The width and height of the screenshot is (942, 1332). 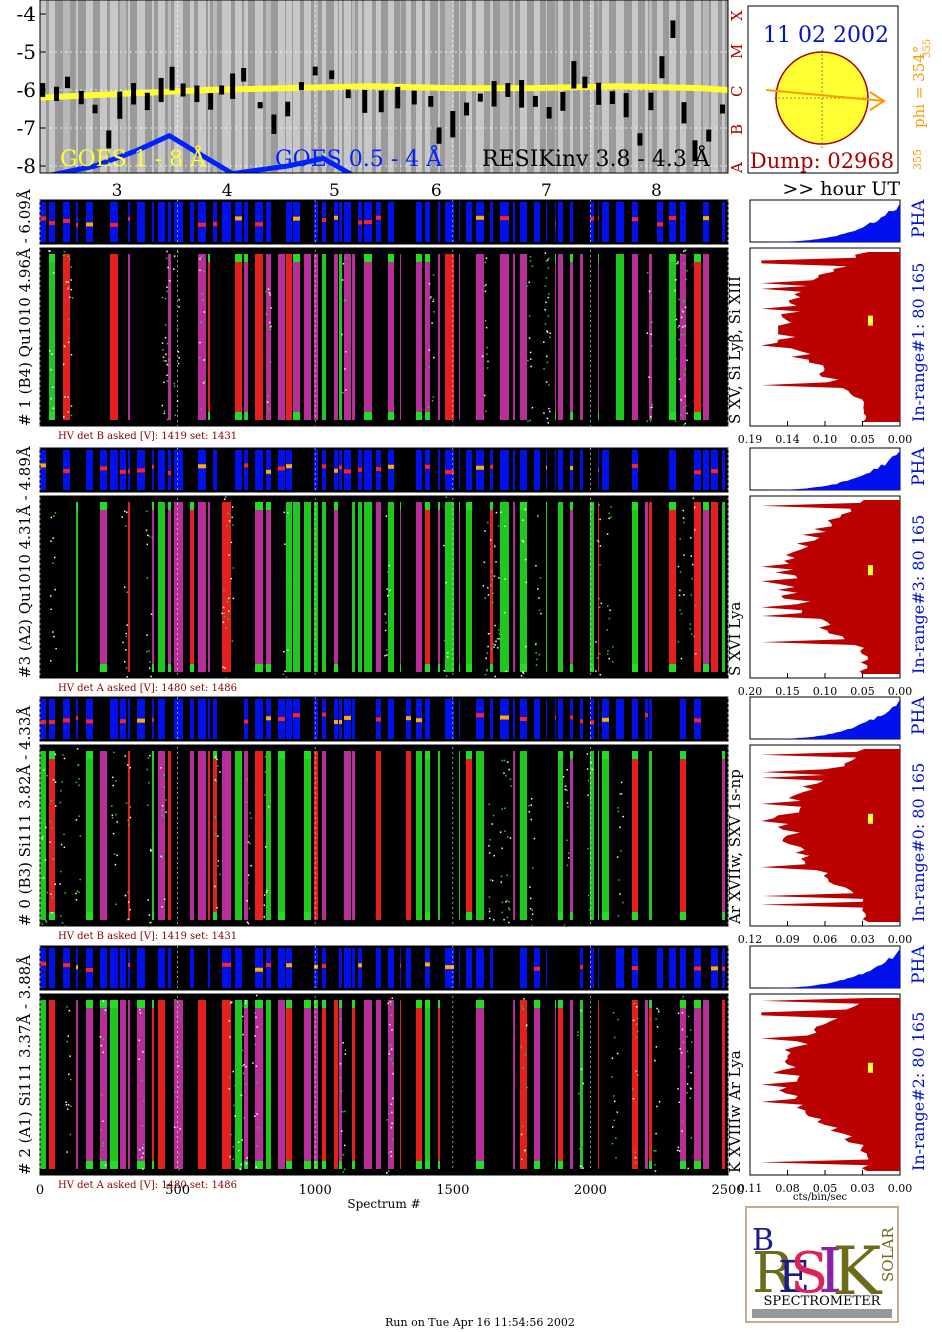 What do you see at coordinates (737, 51) in the screenshot?
I see `goes-class-label: M` at bounding box center [737, 51].